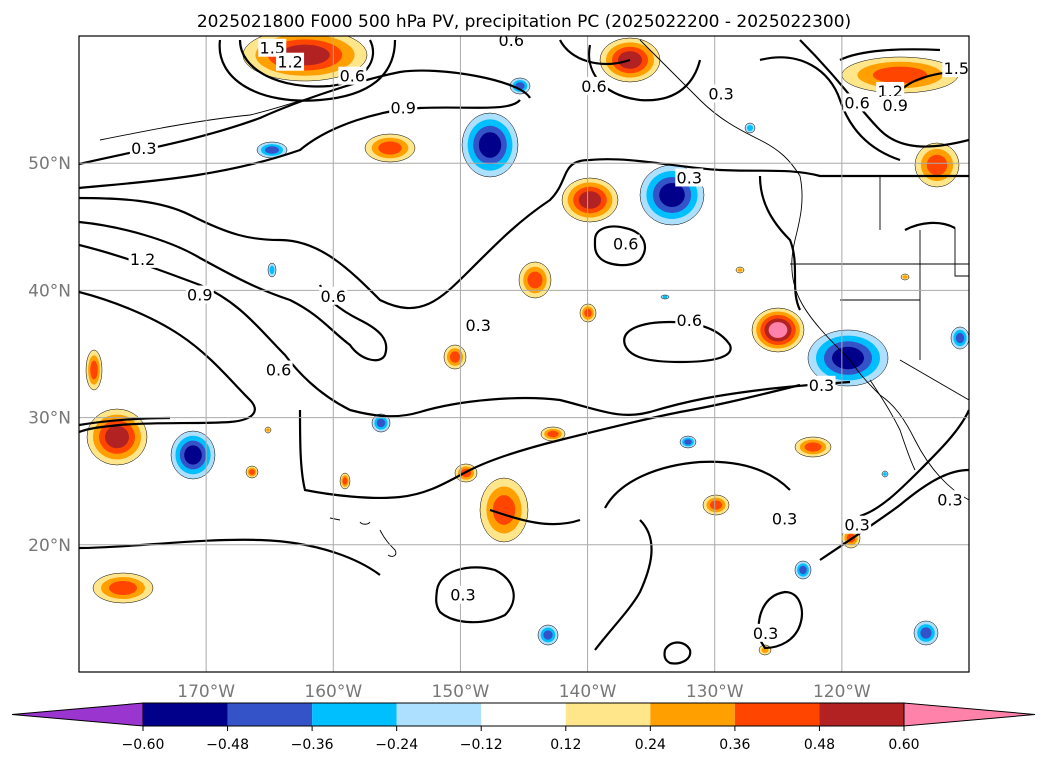 Image resolution: width=1047 pixels, height=765 pixels. I want to click on colorbar-tick-label: −0.12, so click(481, 745).